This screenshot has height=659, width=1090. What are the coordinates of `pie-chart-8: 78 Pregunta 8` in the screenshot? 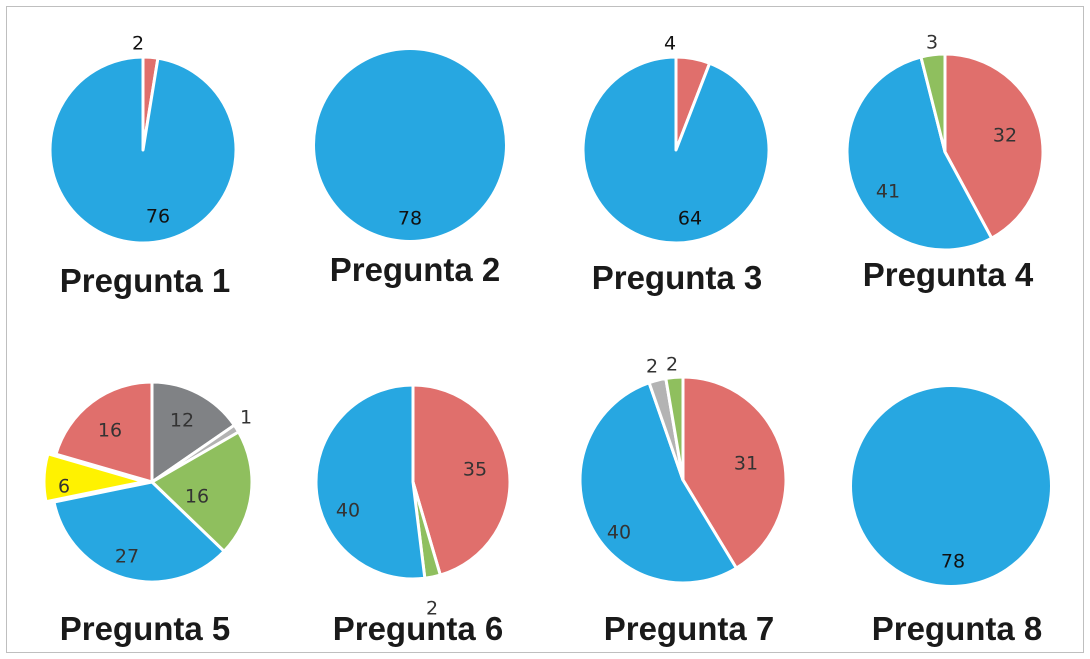 It's located at (951, 517).